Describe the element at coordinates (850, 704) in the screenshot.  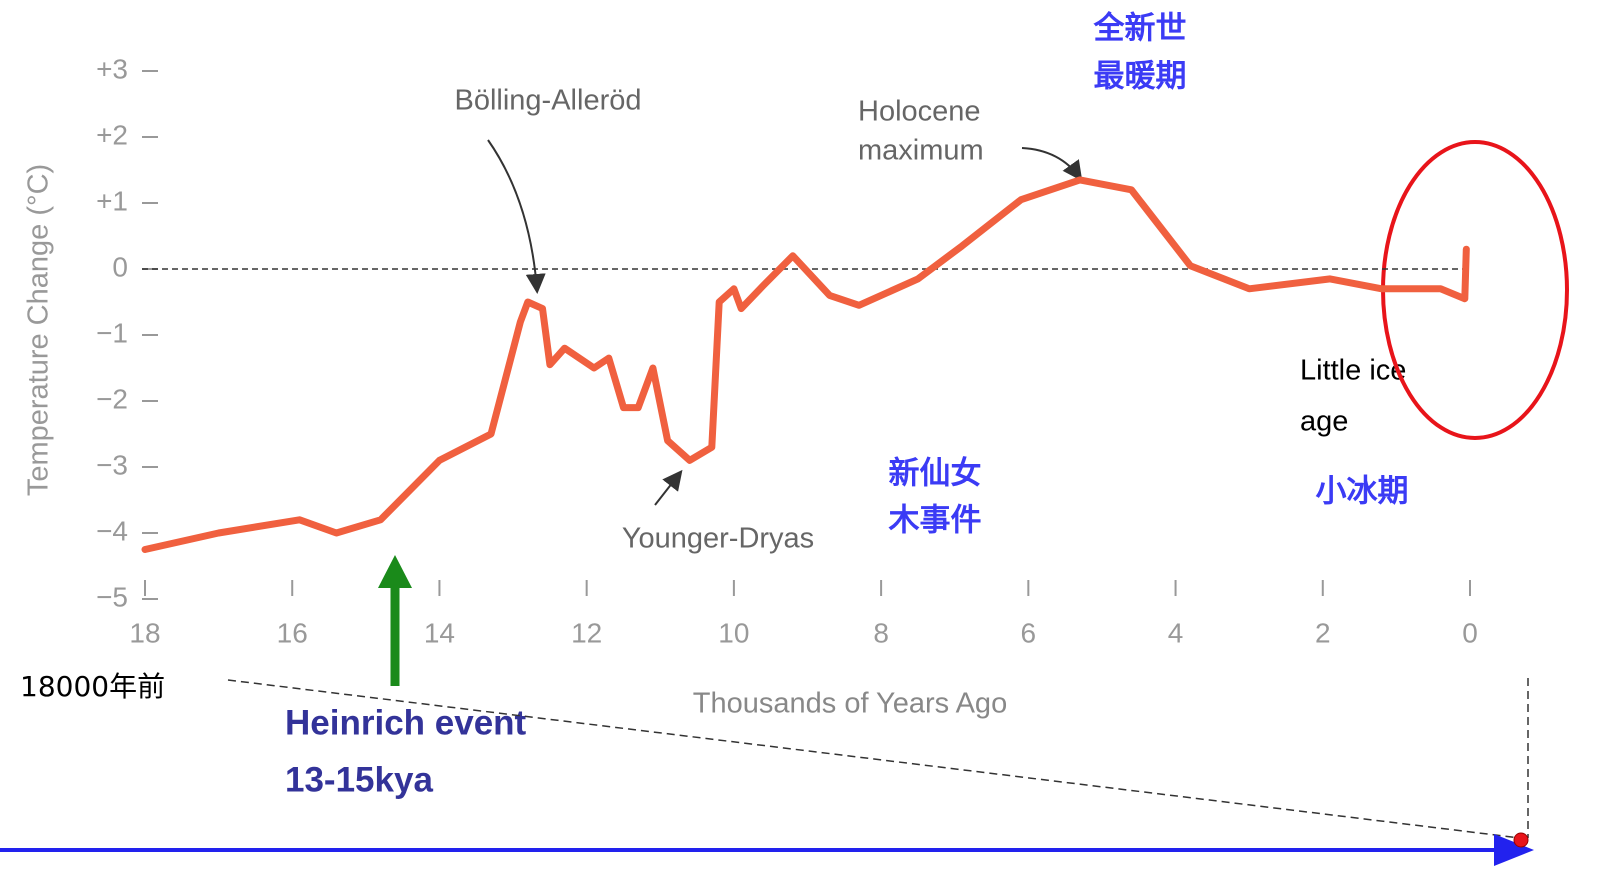
I see `x-axis-title: Thousands of Years Ago` at that location.